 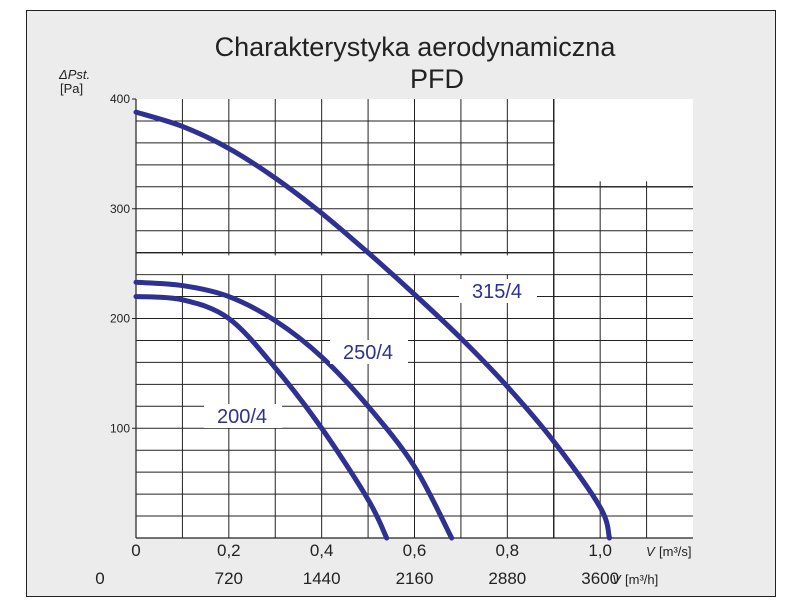 What do you see at coordinates (99, 578) in the screenshot?
I see `x2-tick-label: 0` at bounding box center [99, 578].